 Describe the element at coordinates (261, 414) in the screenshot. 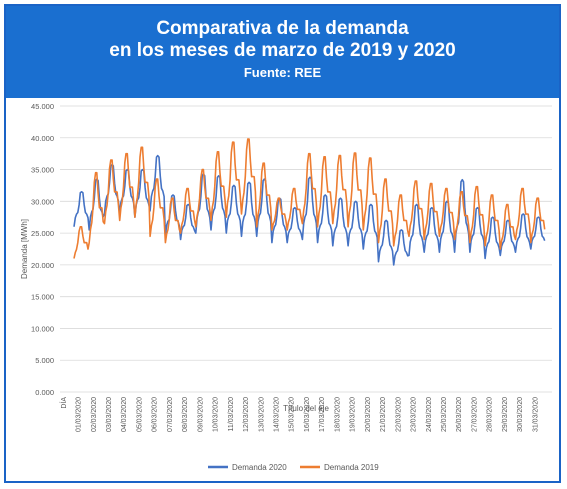

I see `x-tick-label: 13/03/2020` at that location.